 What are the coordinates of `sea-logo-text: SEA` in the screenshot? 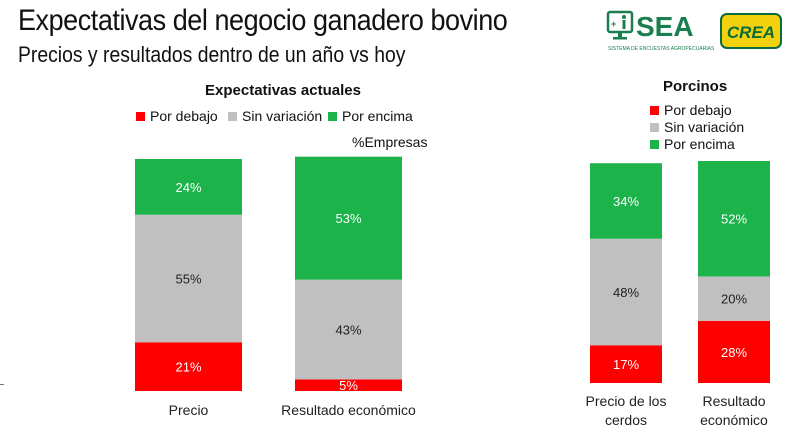 It's located at (665, 26).